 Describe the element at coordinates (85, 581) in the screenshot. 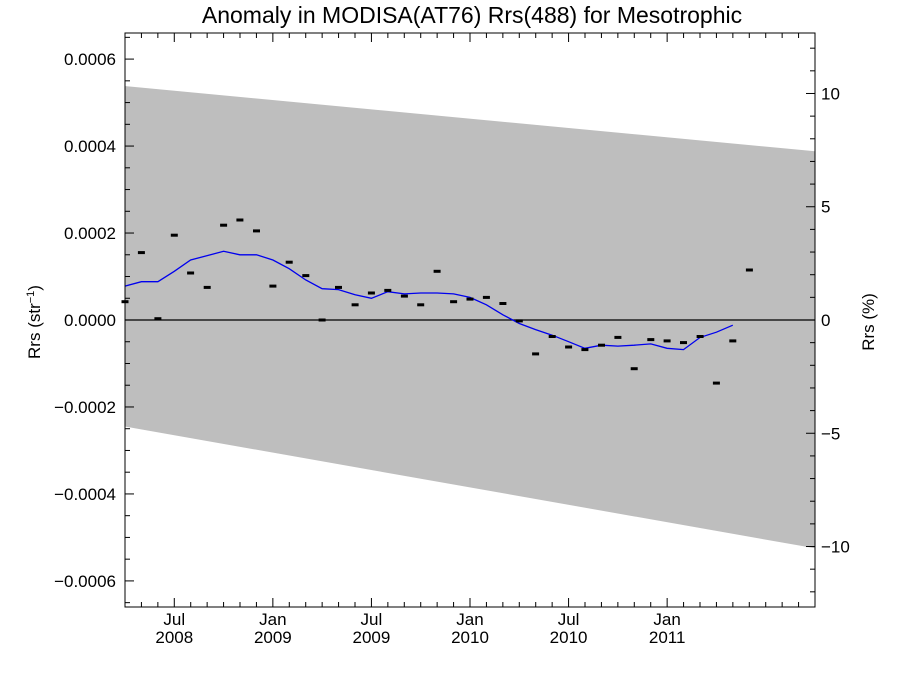

I see `left-tick-label: −0.0006` at that location.